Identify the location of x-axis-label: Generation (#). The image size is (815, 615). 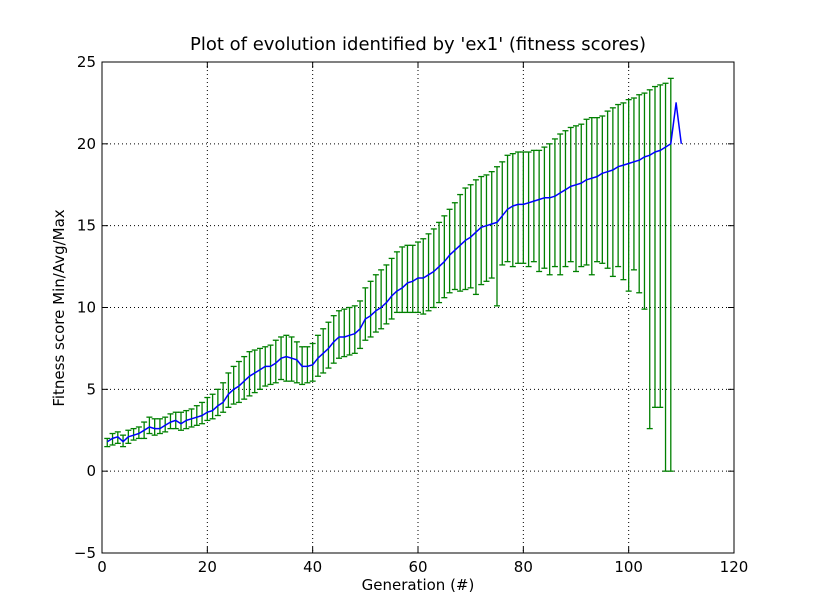
(418, 585).